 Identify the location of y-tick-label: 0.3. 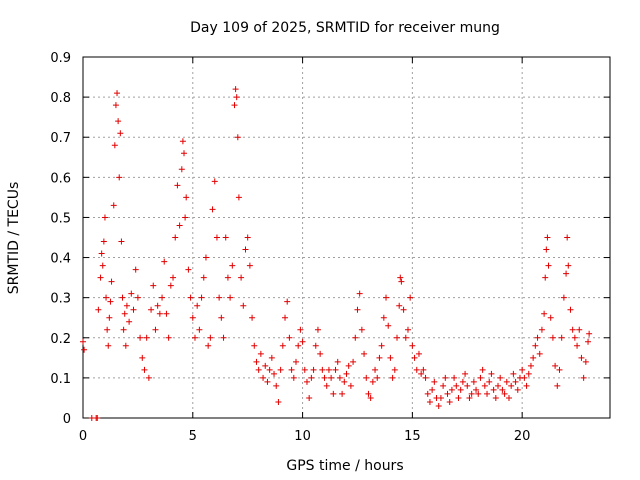
(60, 299).